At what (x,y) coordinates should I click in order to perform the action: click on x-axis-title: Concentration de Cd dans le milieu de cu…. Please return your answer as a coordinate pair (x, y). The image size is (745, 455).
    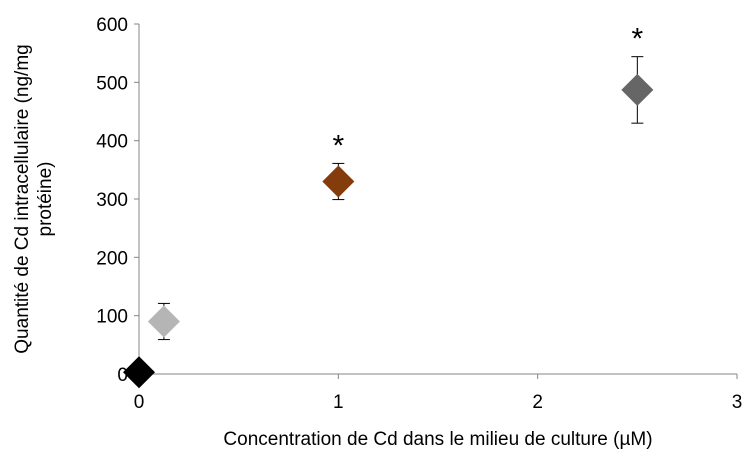
    Looking at the image, I should click on (437, 439).